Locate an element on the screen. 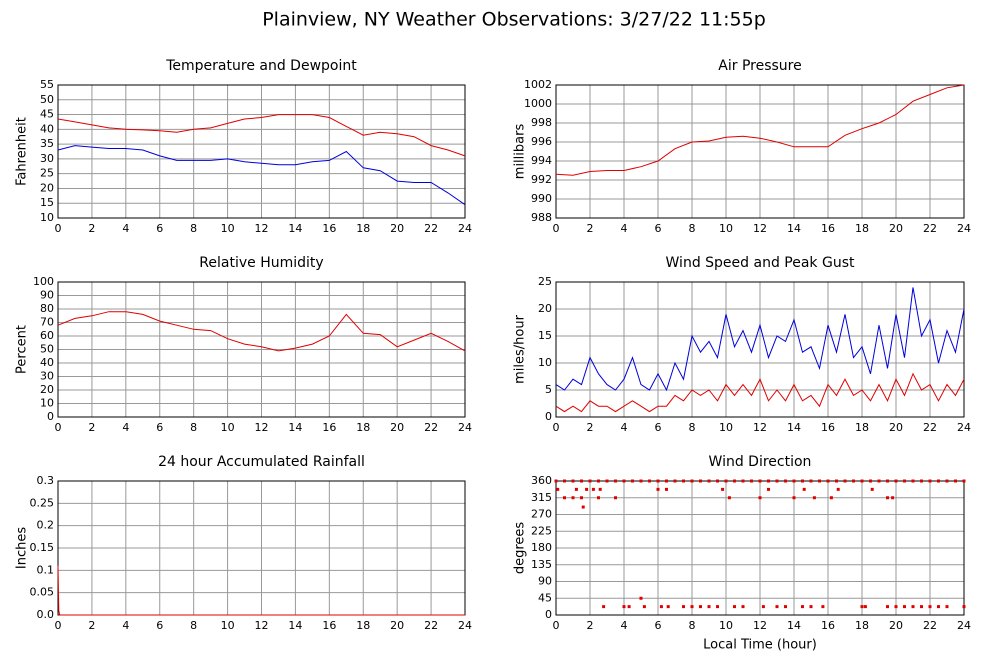  y-tick-label: 992 is located at coordinates (541, 179).